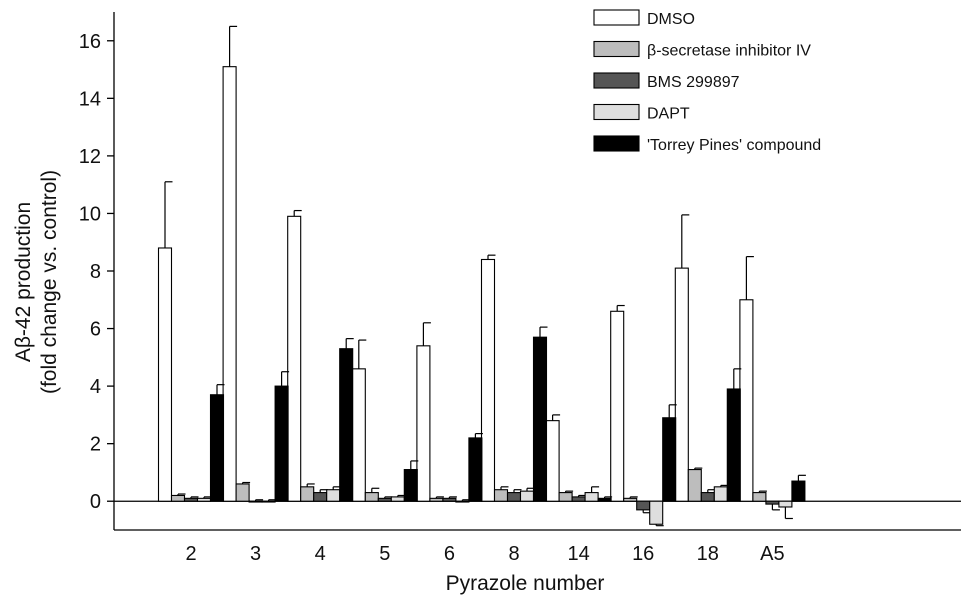 Image resolution: width=969 pixels, height=599 pixels. I want to click on y-tick-label: 12, so click(90, 157).